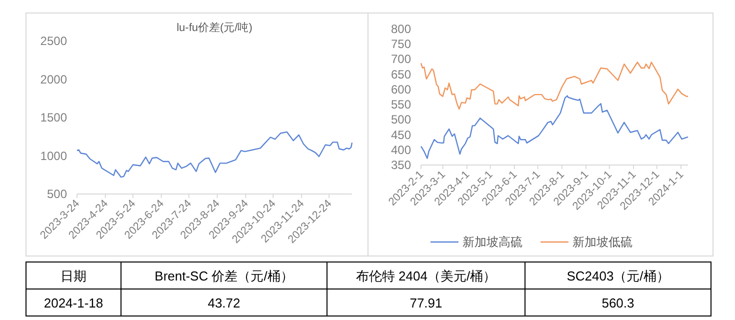  I want to click on legend-item: 新加坡高硫, so click(476, 242).